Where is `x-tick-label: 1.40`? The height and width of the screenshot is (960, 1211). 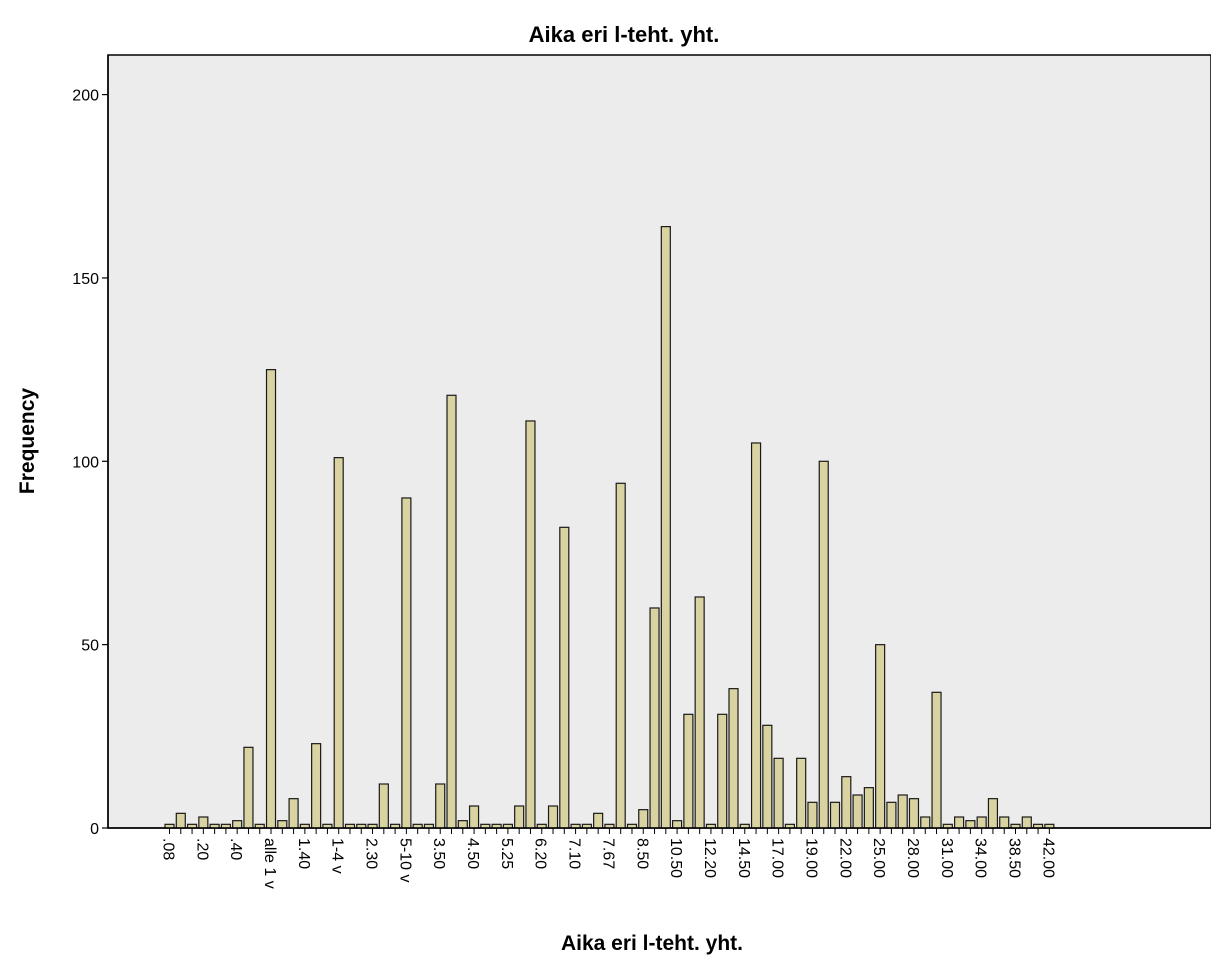
x-tick-label: 1.40 is located at coordinates (303, 853).